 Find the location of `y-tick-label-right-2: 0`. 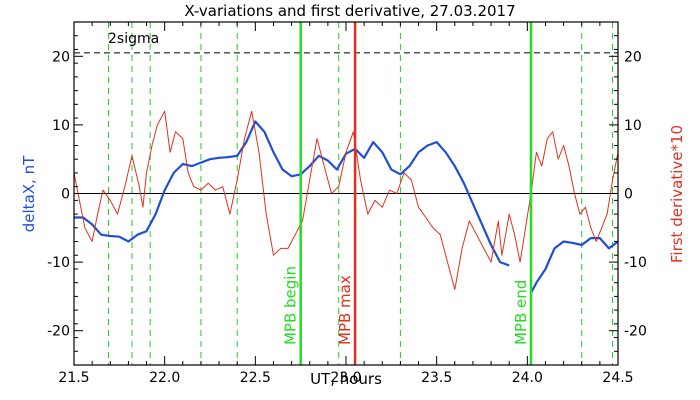

y-tick-label-right-2: 0 is located at coordinates (628, 195).